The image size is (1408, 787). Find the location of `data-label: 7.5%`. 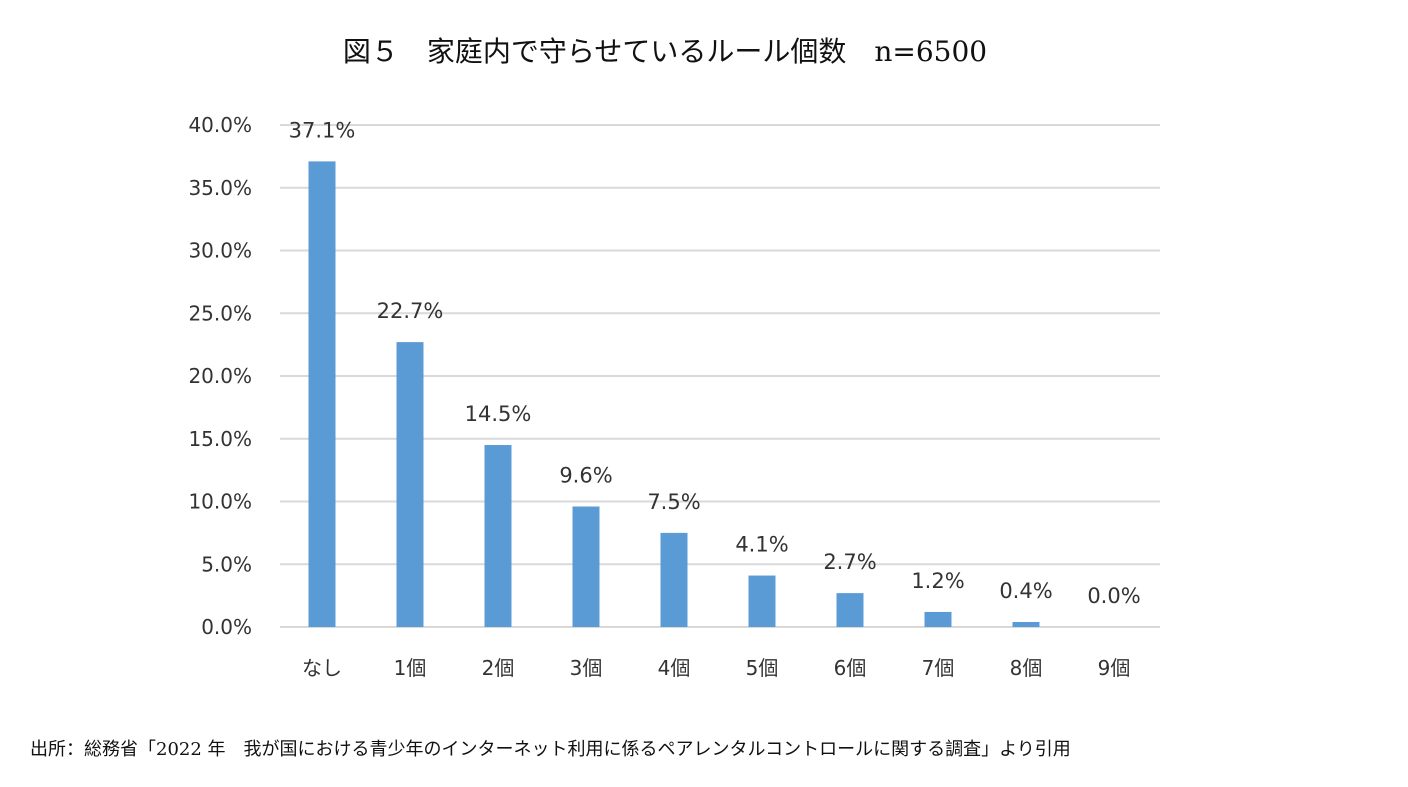

data-label: 7.5% is located at coordinates (673, 502).